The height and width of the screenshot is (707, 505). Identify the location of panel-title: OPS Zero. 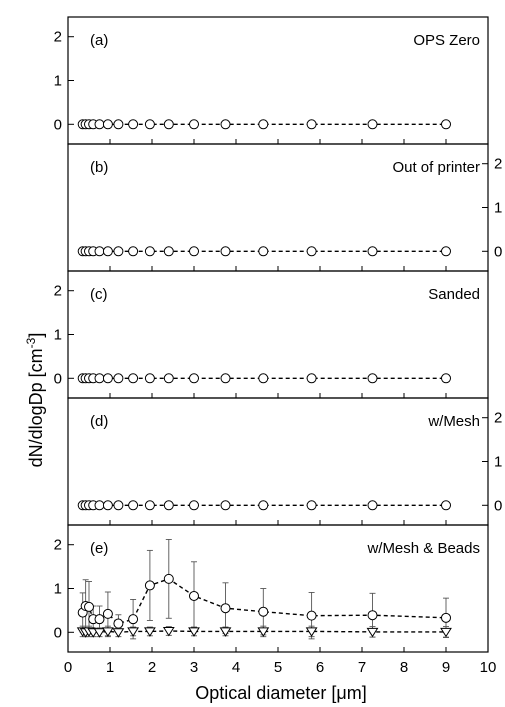
(446, 40).